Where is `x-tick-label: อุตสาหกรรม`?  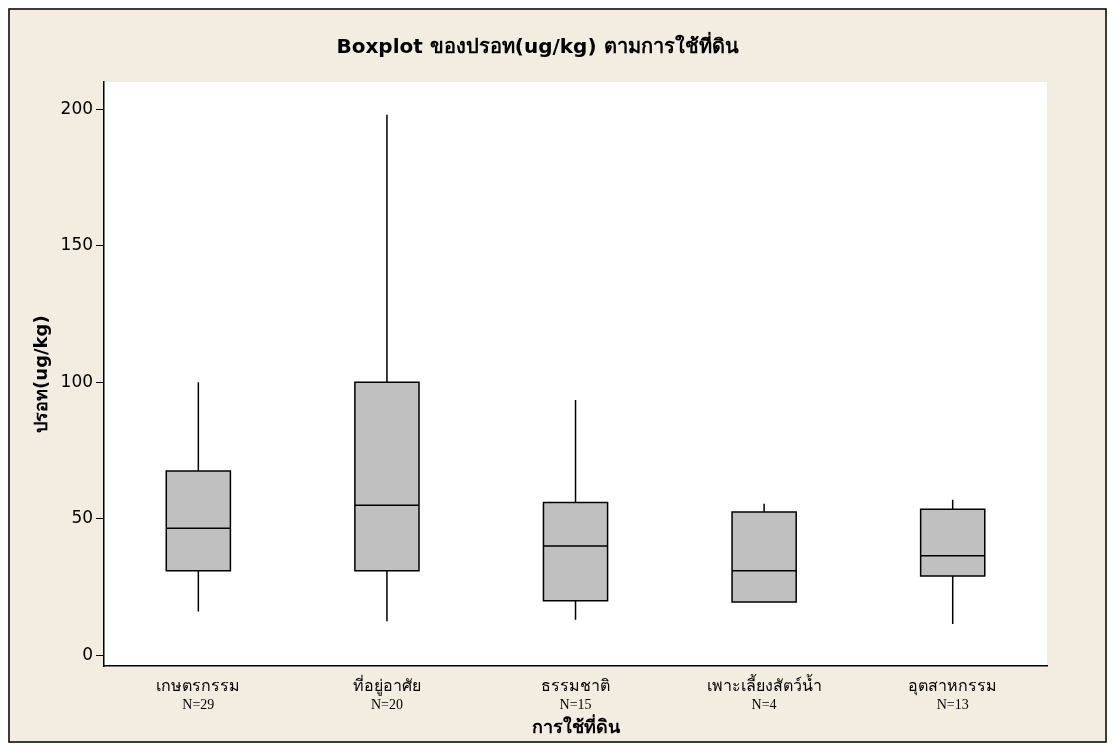
x-tick-label: อุตสาหกรรม is located at coordinates (953, 685).